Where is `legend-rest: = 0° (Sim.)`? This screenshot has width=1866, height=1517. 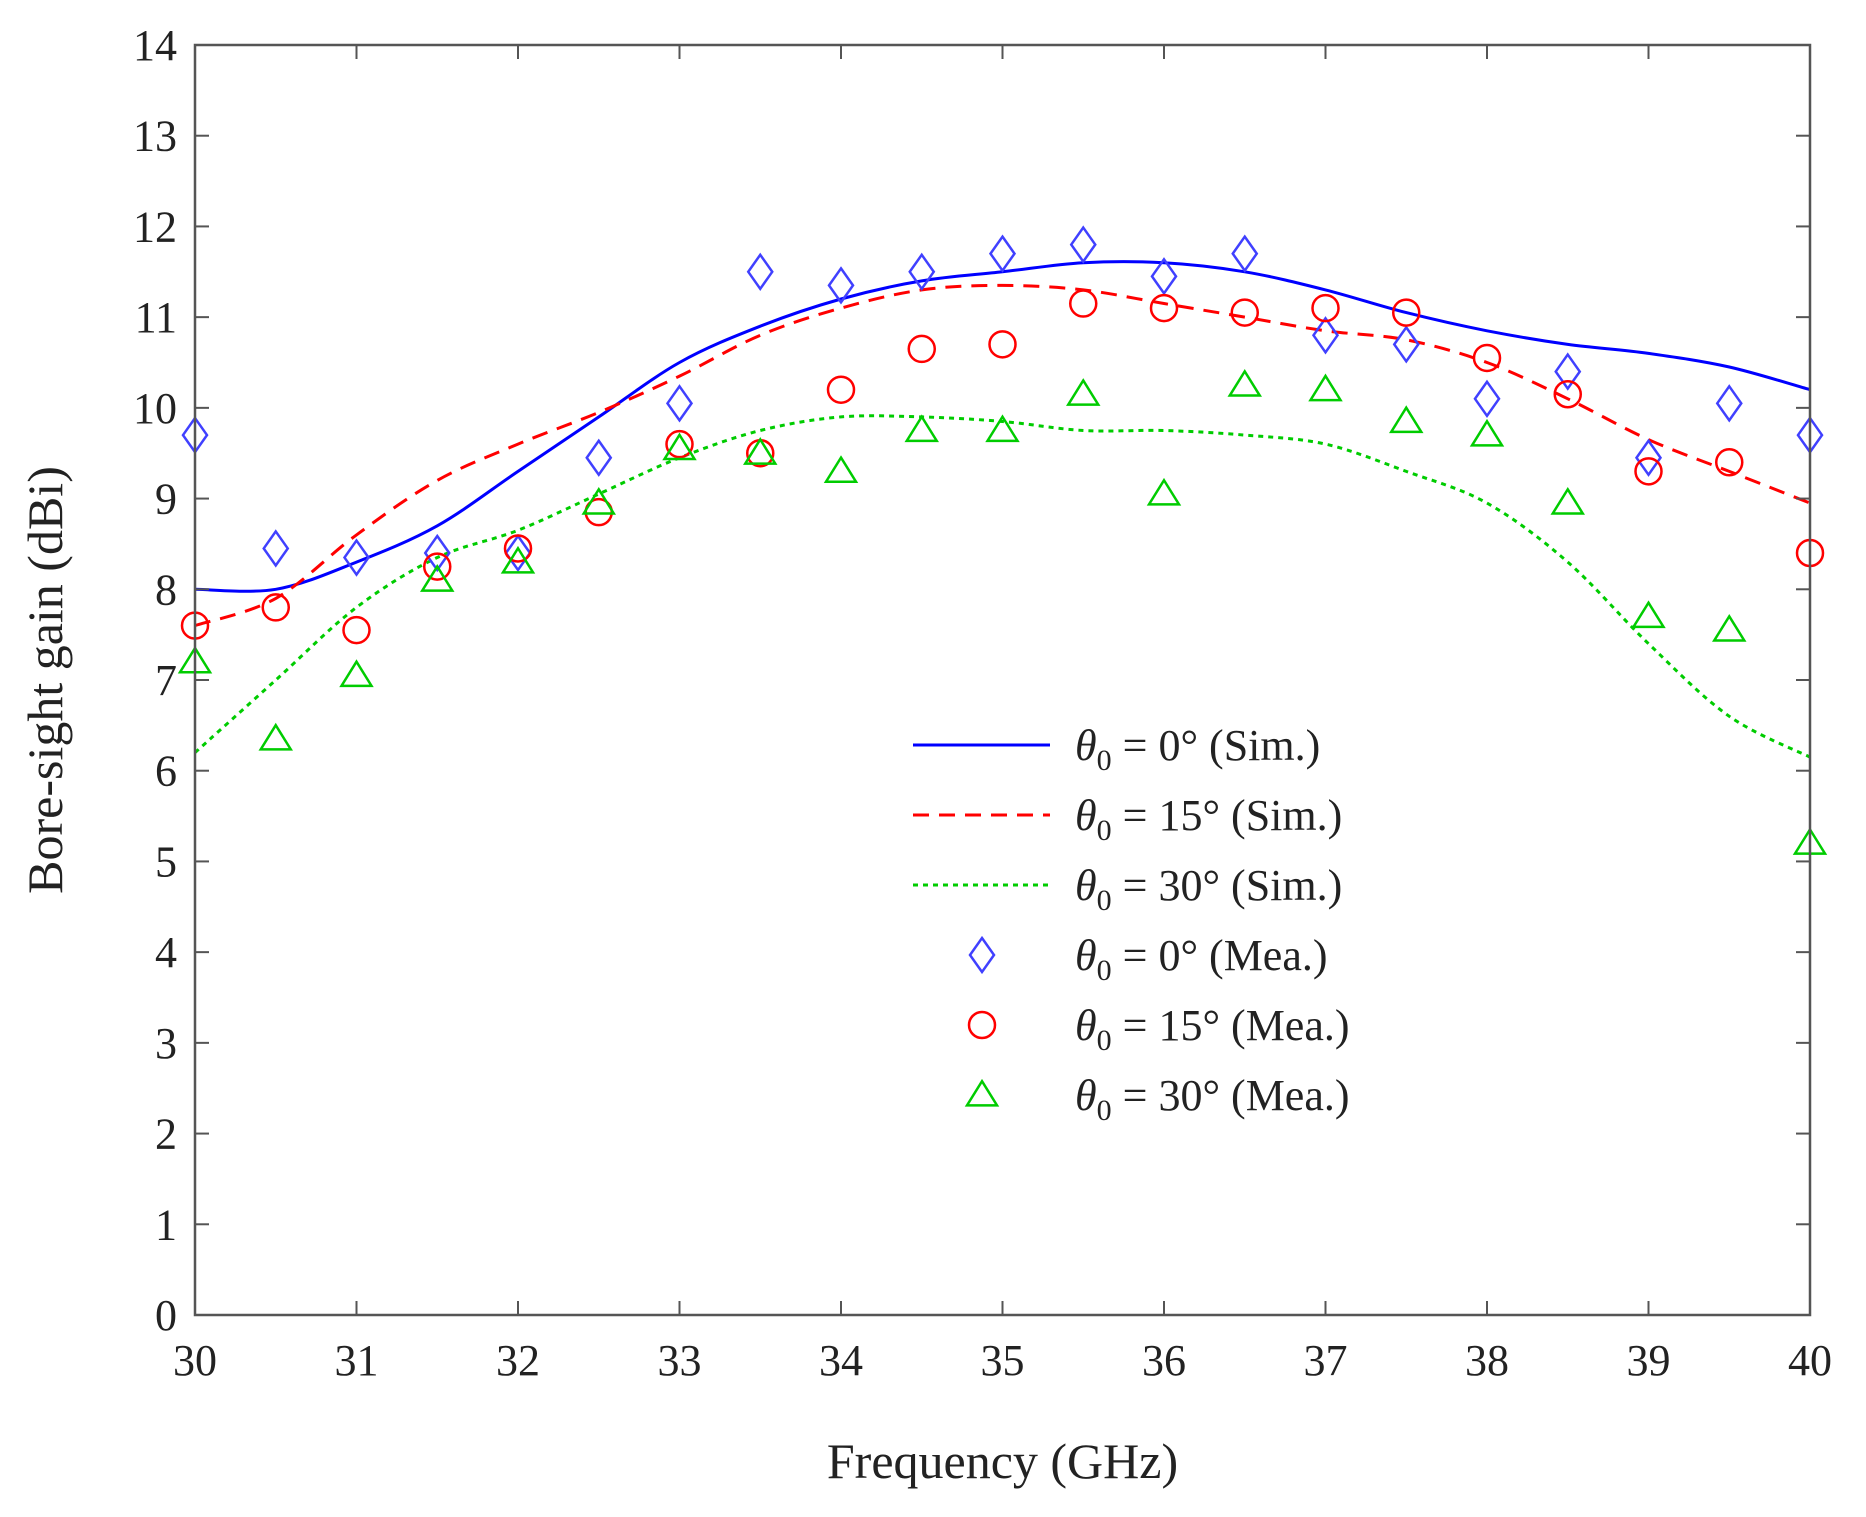
legend-rest: = 0° (Sim.) is located at coordinates (1216, 745).